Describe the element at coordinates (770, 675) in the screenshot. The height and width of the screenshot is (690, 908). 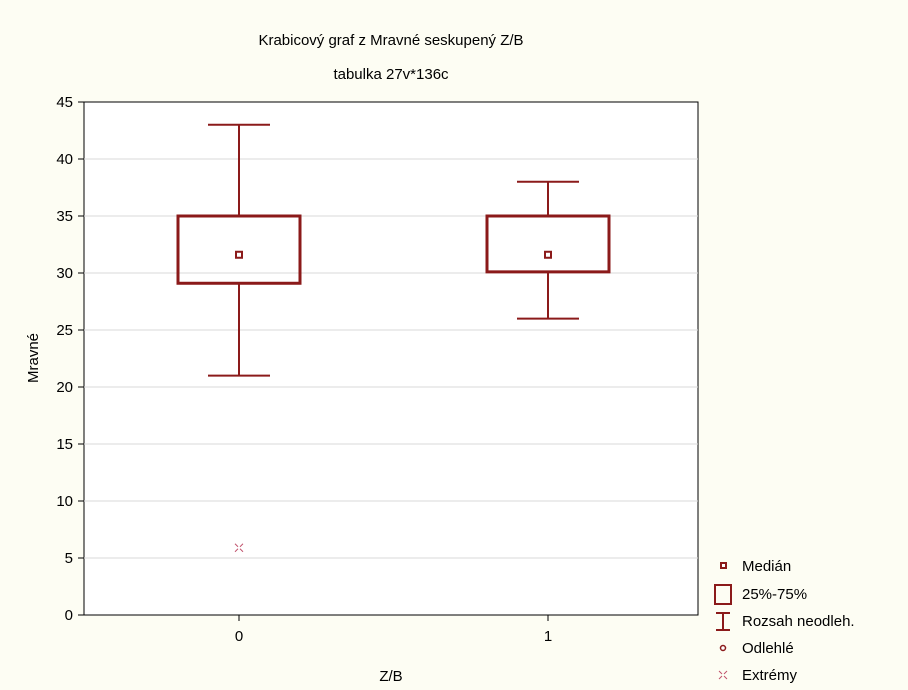
I see `legend-label: Extrémy` at that location.